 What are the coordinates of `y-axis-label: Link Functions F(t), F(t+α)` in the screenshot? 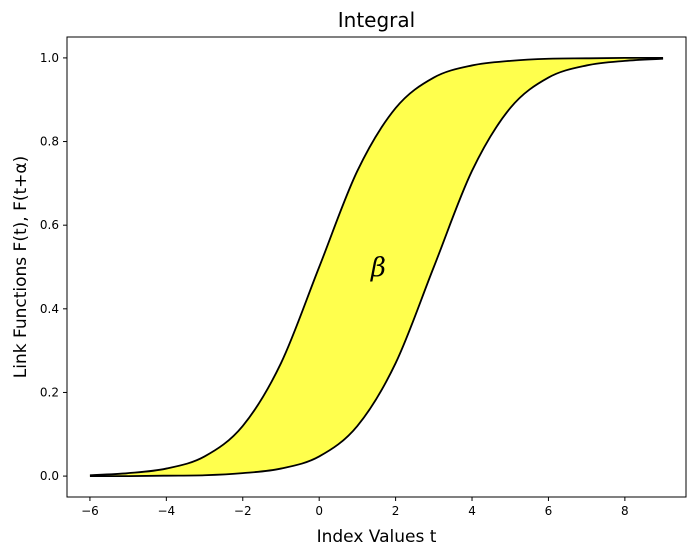 It's located at (21, 267).